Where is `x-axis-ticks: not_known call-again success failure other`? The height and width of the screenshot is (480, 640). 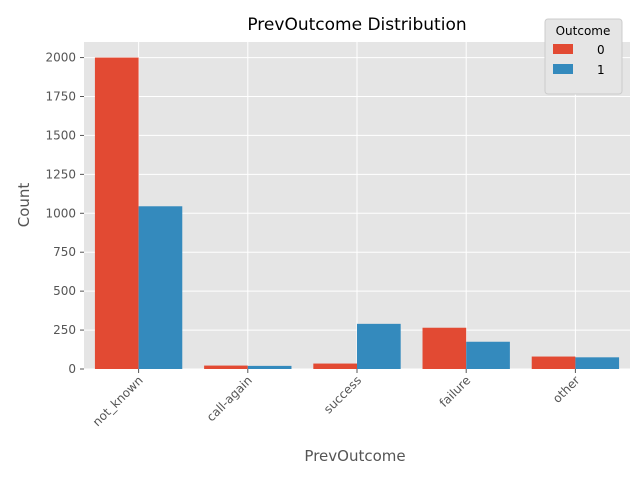 x-axis-ticks: not_known call-again success failure other is located at coordinates (336, 399).